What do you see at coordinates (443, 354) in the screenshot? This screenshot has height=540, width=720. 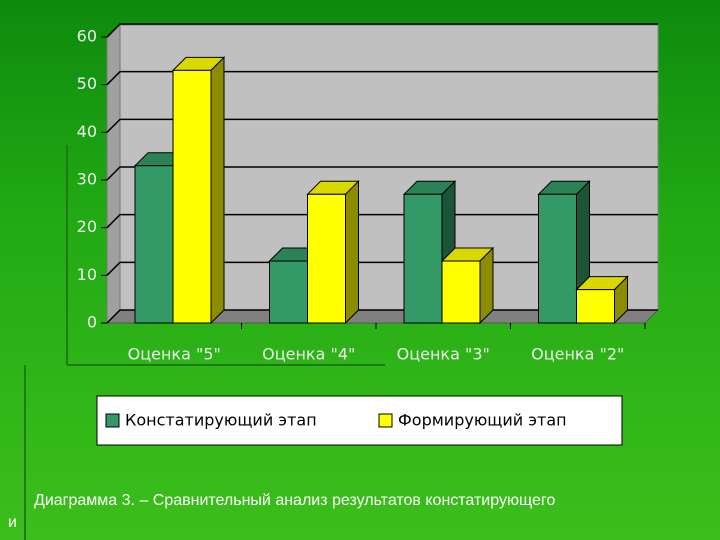 I see `x-tick-label: Оценка "3"` at bounding box center [443, 354].